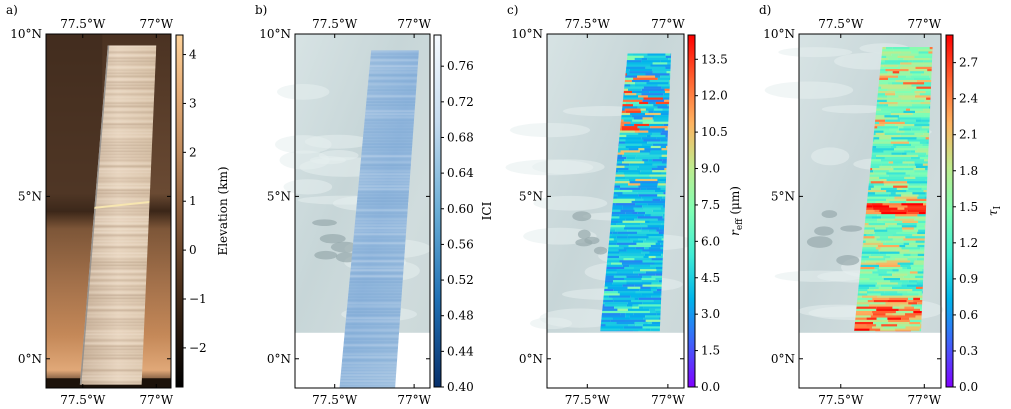 The width and height of the screenshot is (1011, 409). I want to click on colorbar-tick-label: 0.40, so click(460, 387).